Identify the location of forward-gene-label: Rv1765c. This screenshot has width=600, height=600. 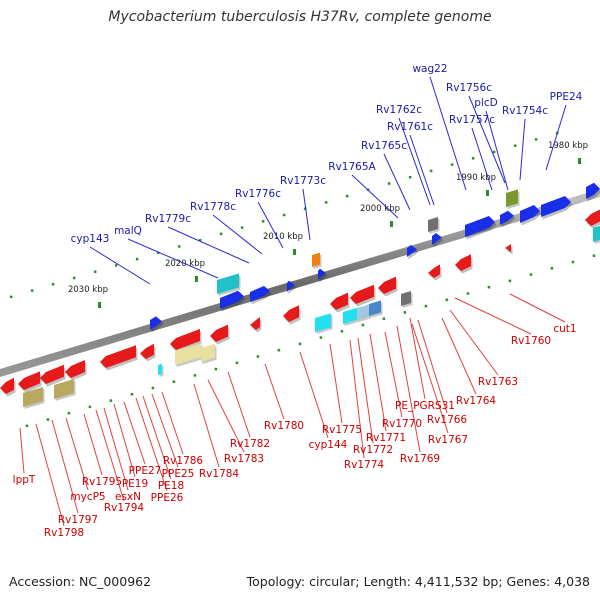
(384, 146).